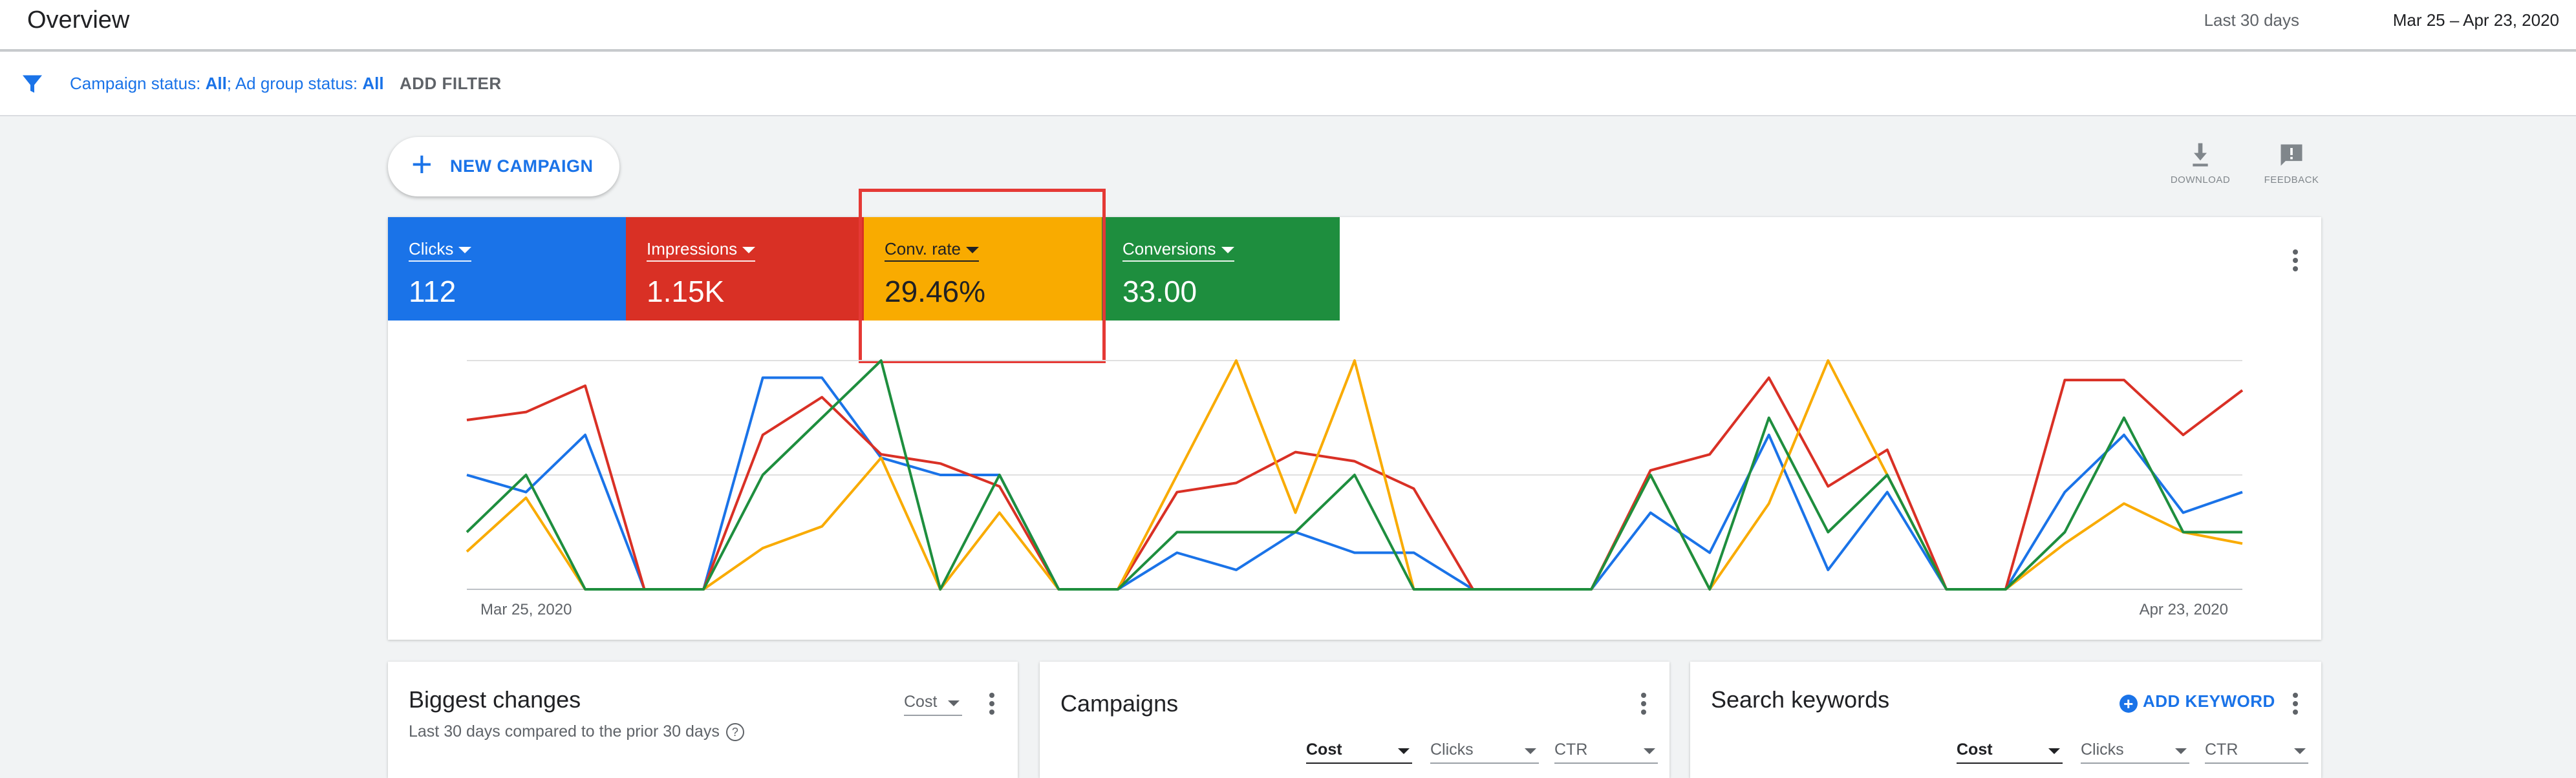  Describe the element at coordinates (373, 83) in the screenshot. I see `ad-group-status-value: All` at that location.